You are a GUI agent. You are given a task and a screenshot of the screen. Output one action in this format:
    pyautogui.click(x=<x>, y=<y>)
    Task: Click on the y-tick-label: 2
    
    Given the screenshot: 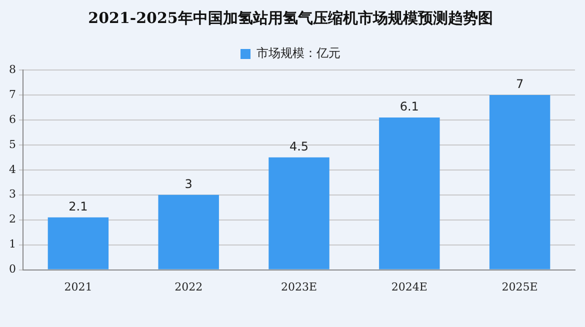 What is the action you would take?
    pyautogui.click(x=12, y=219)
    